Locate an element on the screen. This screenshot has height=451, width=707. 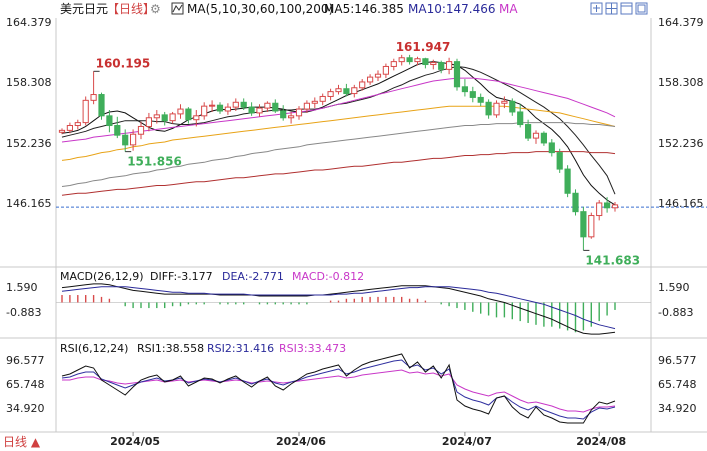
period-label: 【日线】 is located at coordinates (131, 9).